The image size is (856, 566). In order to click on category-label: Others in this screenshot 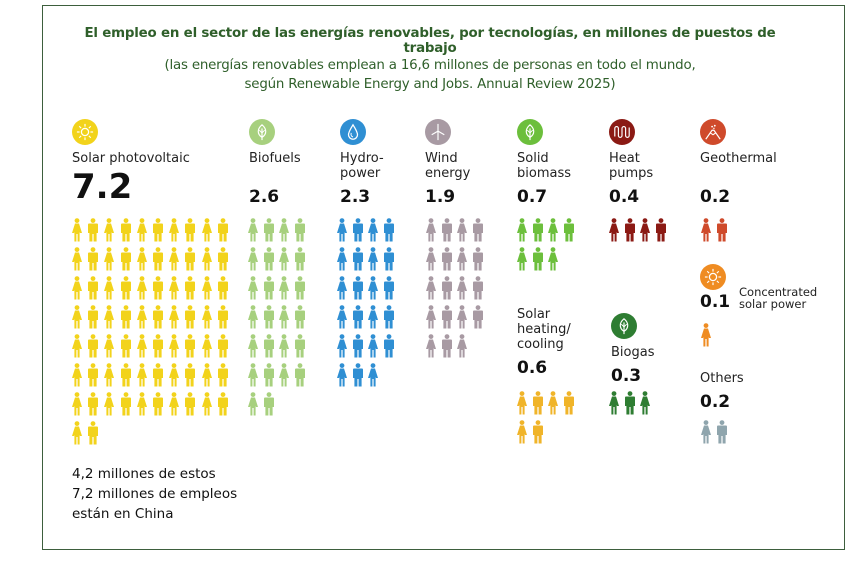, I will do `click(722, 378)`.